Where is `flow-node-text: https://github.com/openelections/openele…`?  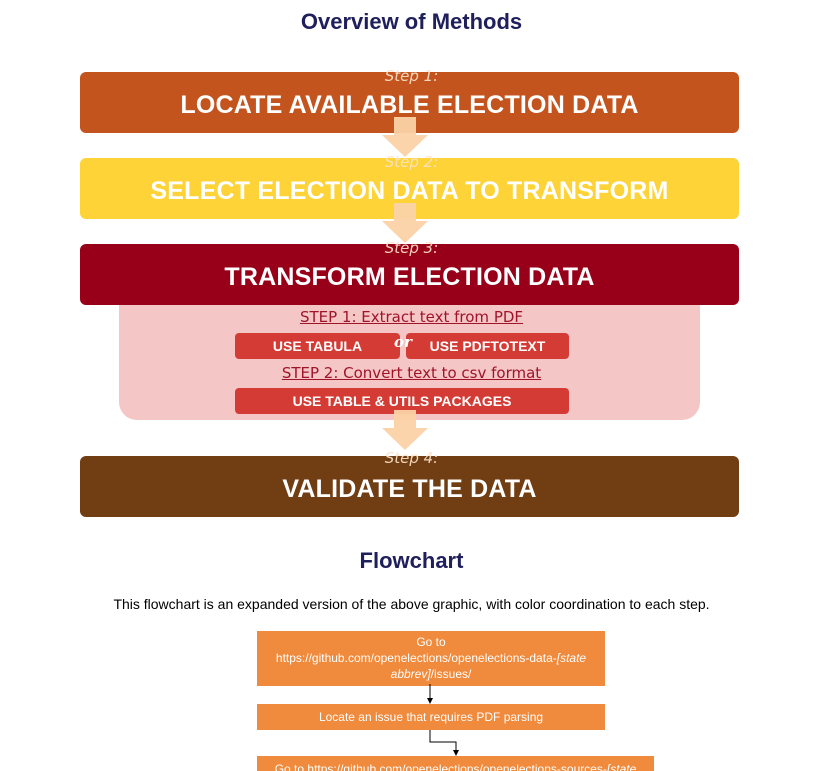 flow-node-text: https://github.com/openelections/openele… is located at coordinates (431, 658).